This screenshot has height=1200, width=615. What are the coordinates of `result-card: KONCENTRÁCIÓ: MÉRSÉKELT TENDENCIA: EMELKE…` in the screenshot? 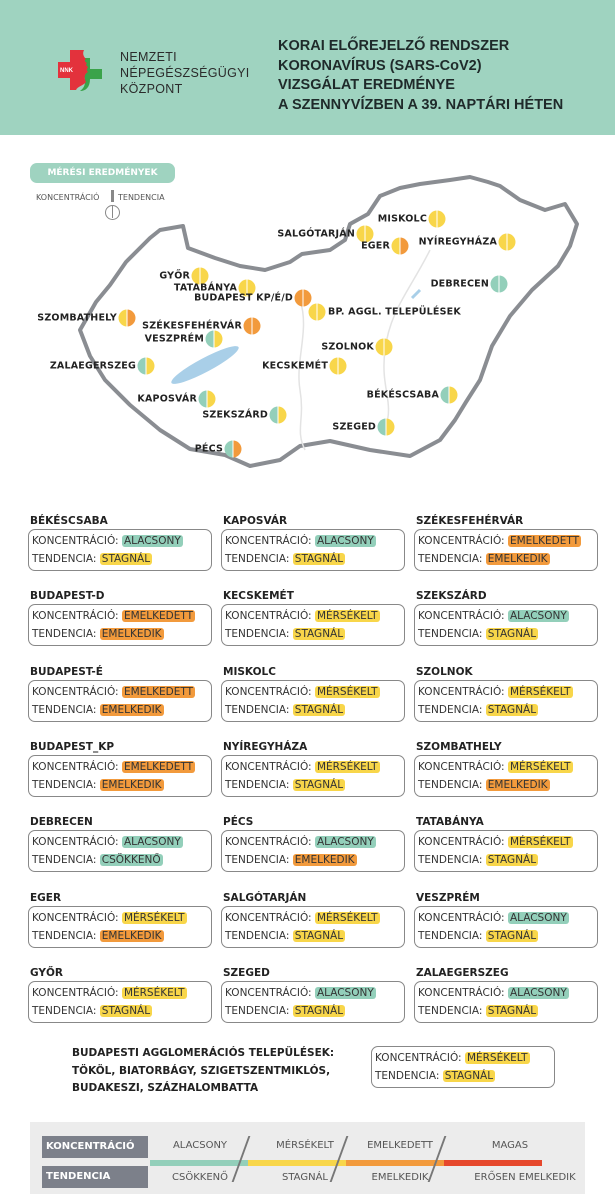 It's located at (506, 775).